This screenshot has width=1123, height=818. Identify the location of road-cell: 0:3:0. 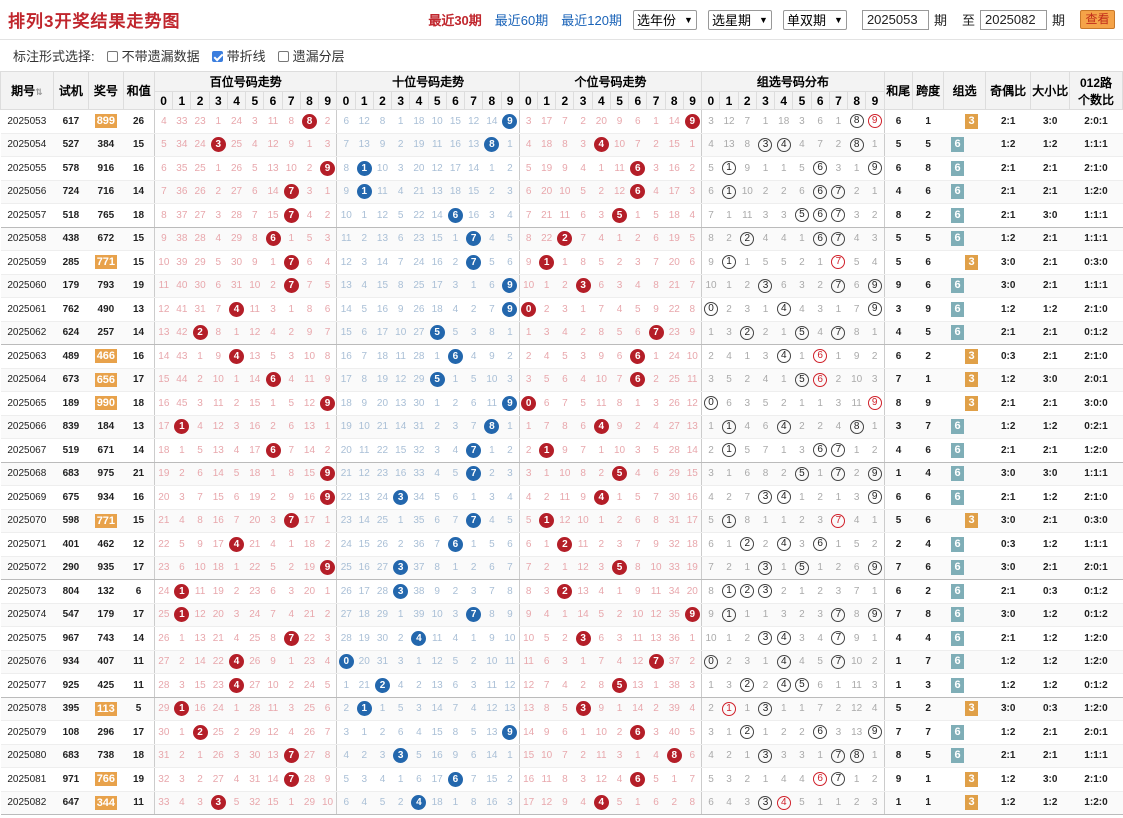
(1096, 521).